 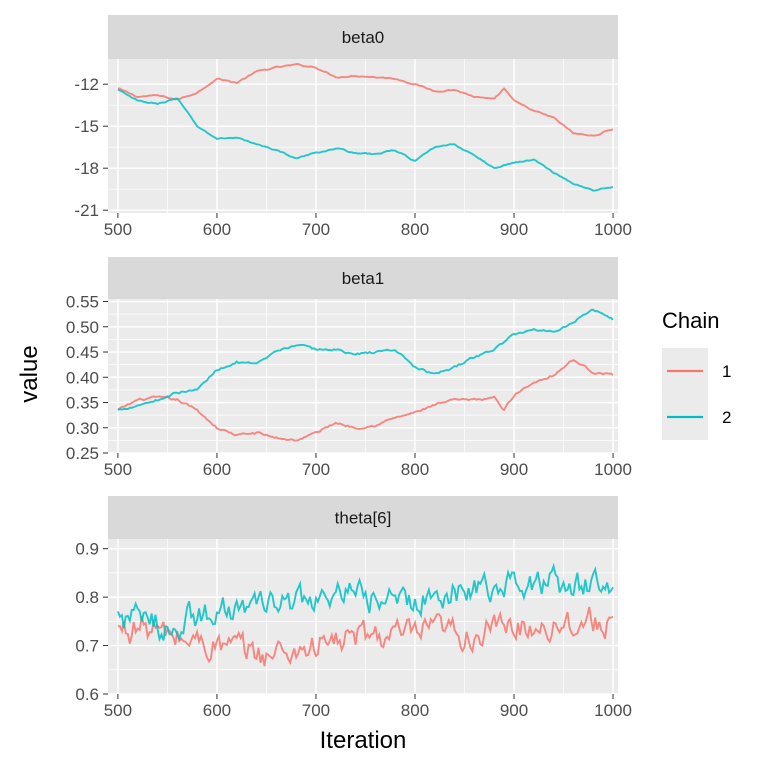 I want to click on panel-3-strip-title: theta[6], so click(x=363, y=518).